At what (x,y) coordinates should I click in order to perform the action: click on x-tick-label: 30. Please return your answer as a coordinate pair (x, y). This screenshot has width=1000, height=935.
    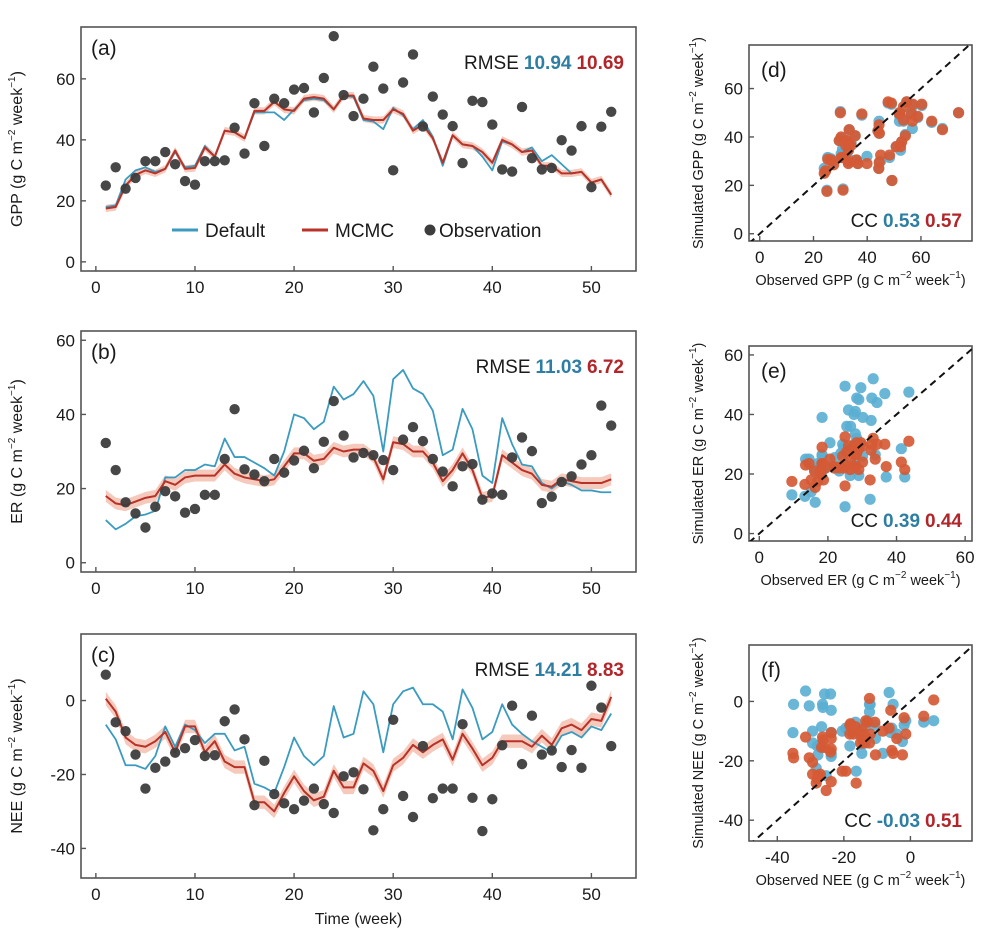
    Looking at the image, I should click on (393, 588).